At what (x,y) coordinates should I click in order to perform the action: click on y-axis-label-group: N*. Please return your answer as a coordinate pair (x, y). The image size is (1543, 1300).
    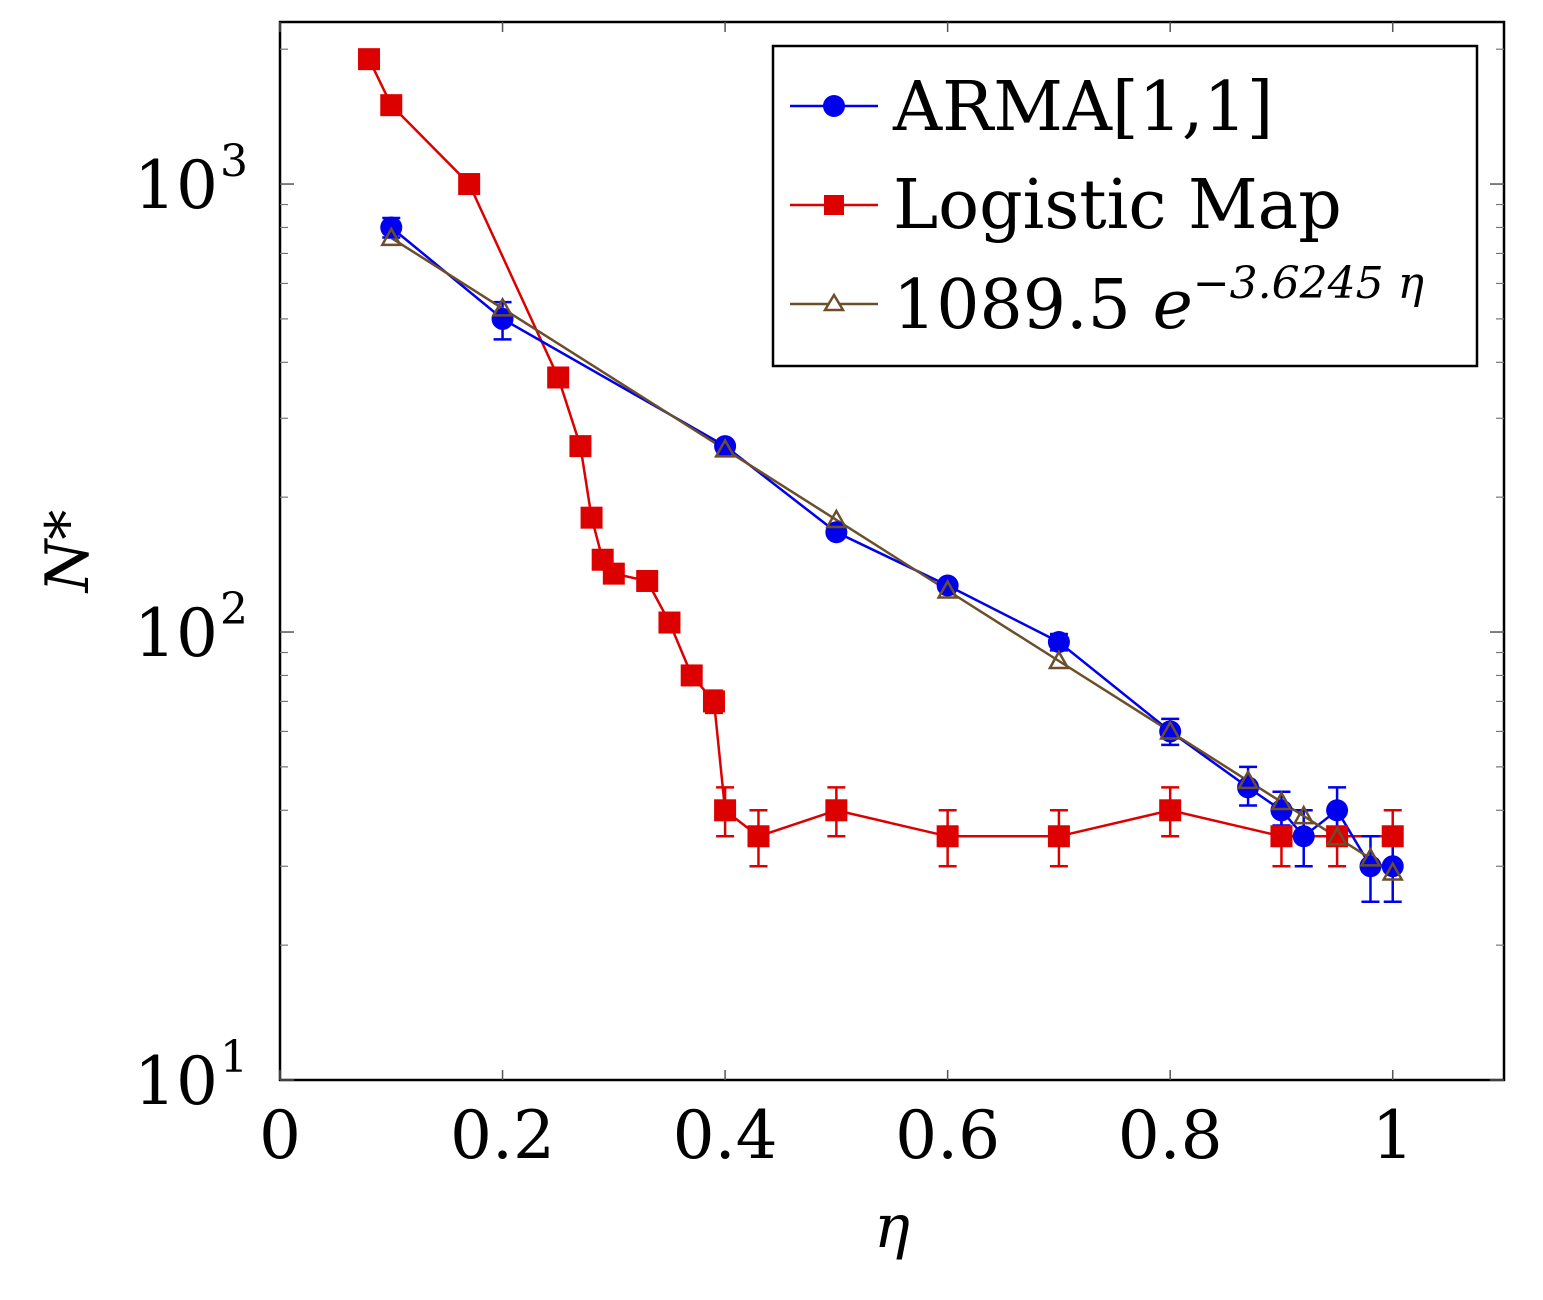
    Looking at the image, I should click on (68, 552).